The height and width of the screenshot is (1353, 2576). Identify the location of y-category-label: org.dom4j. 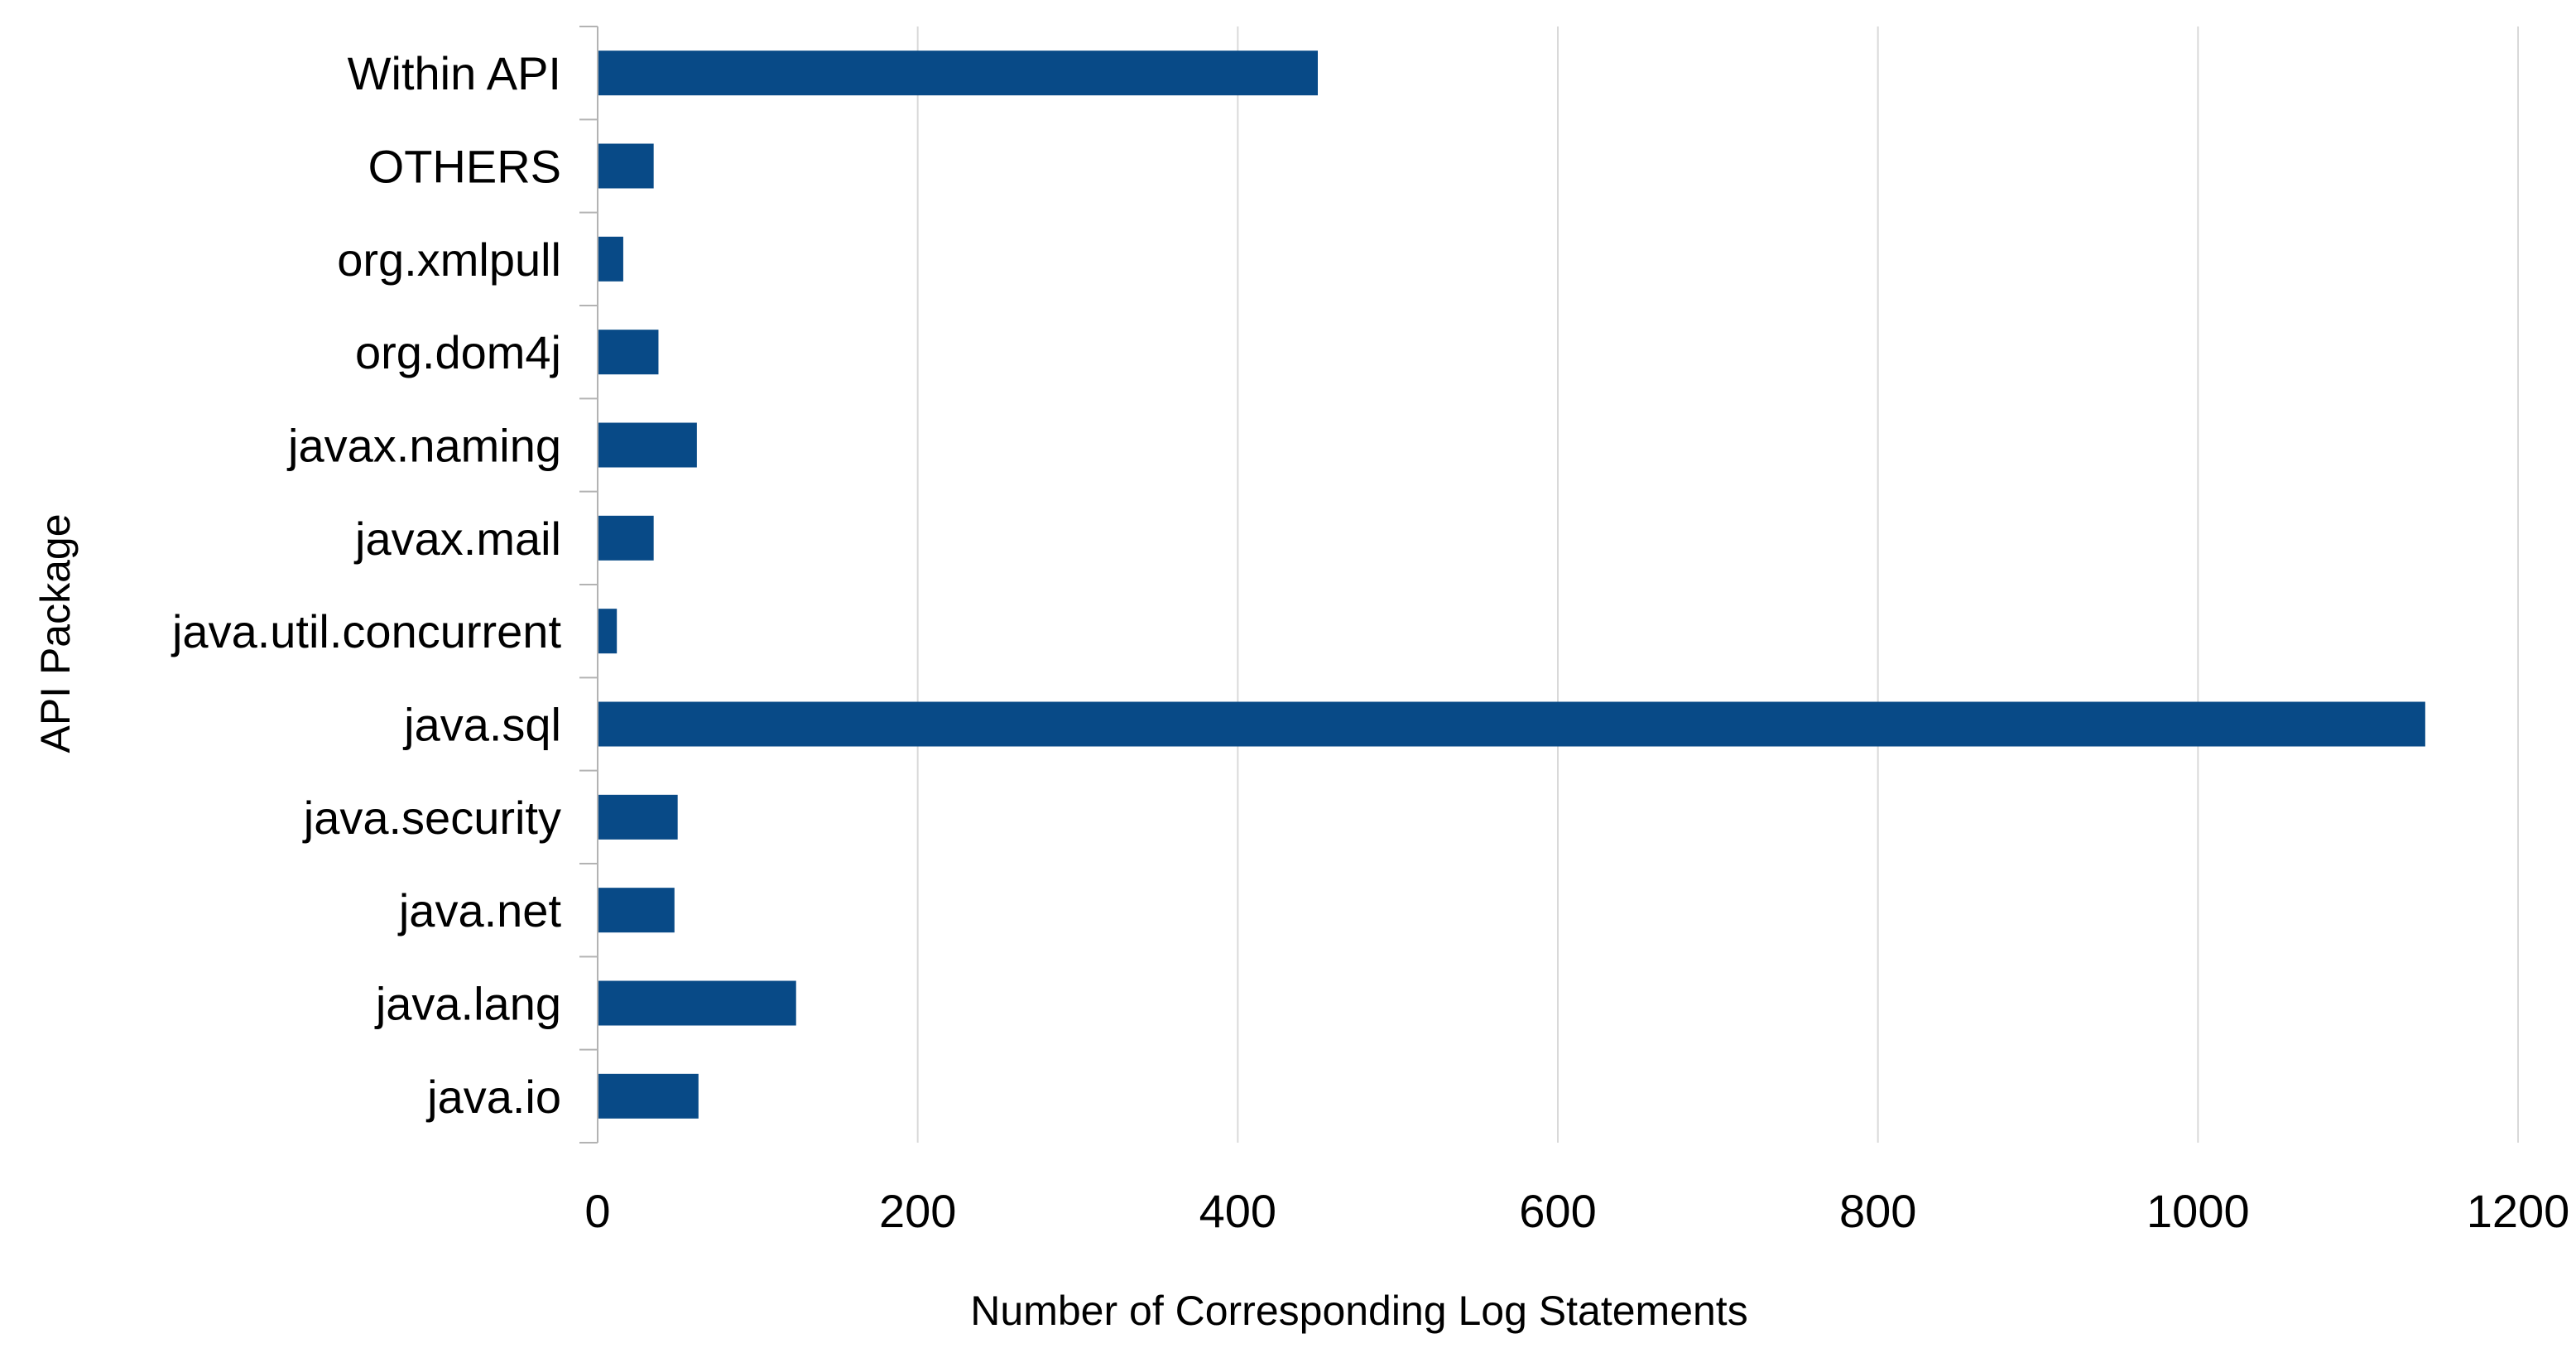
(458, 352).